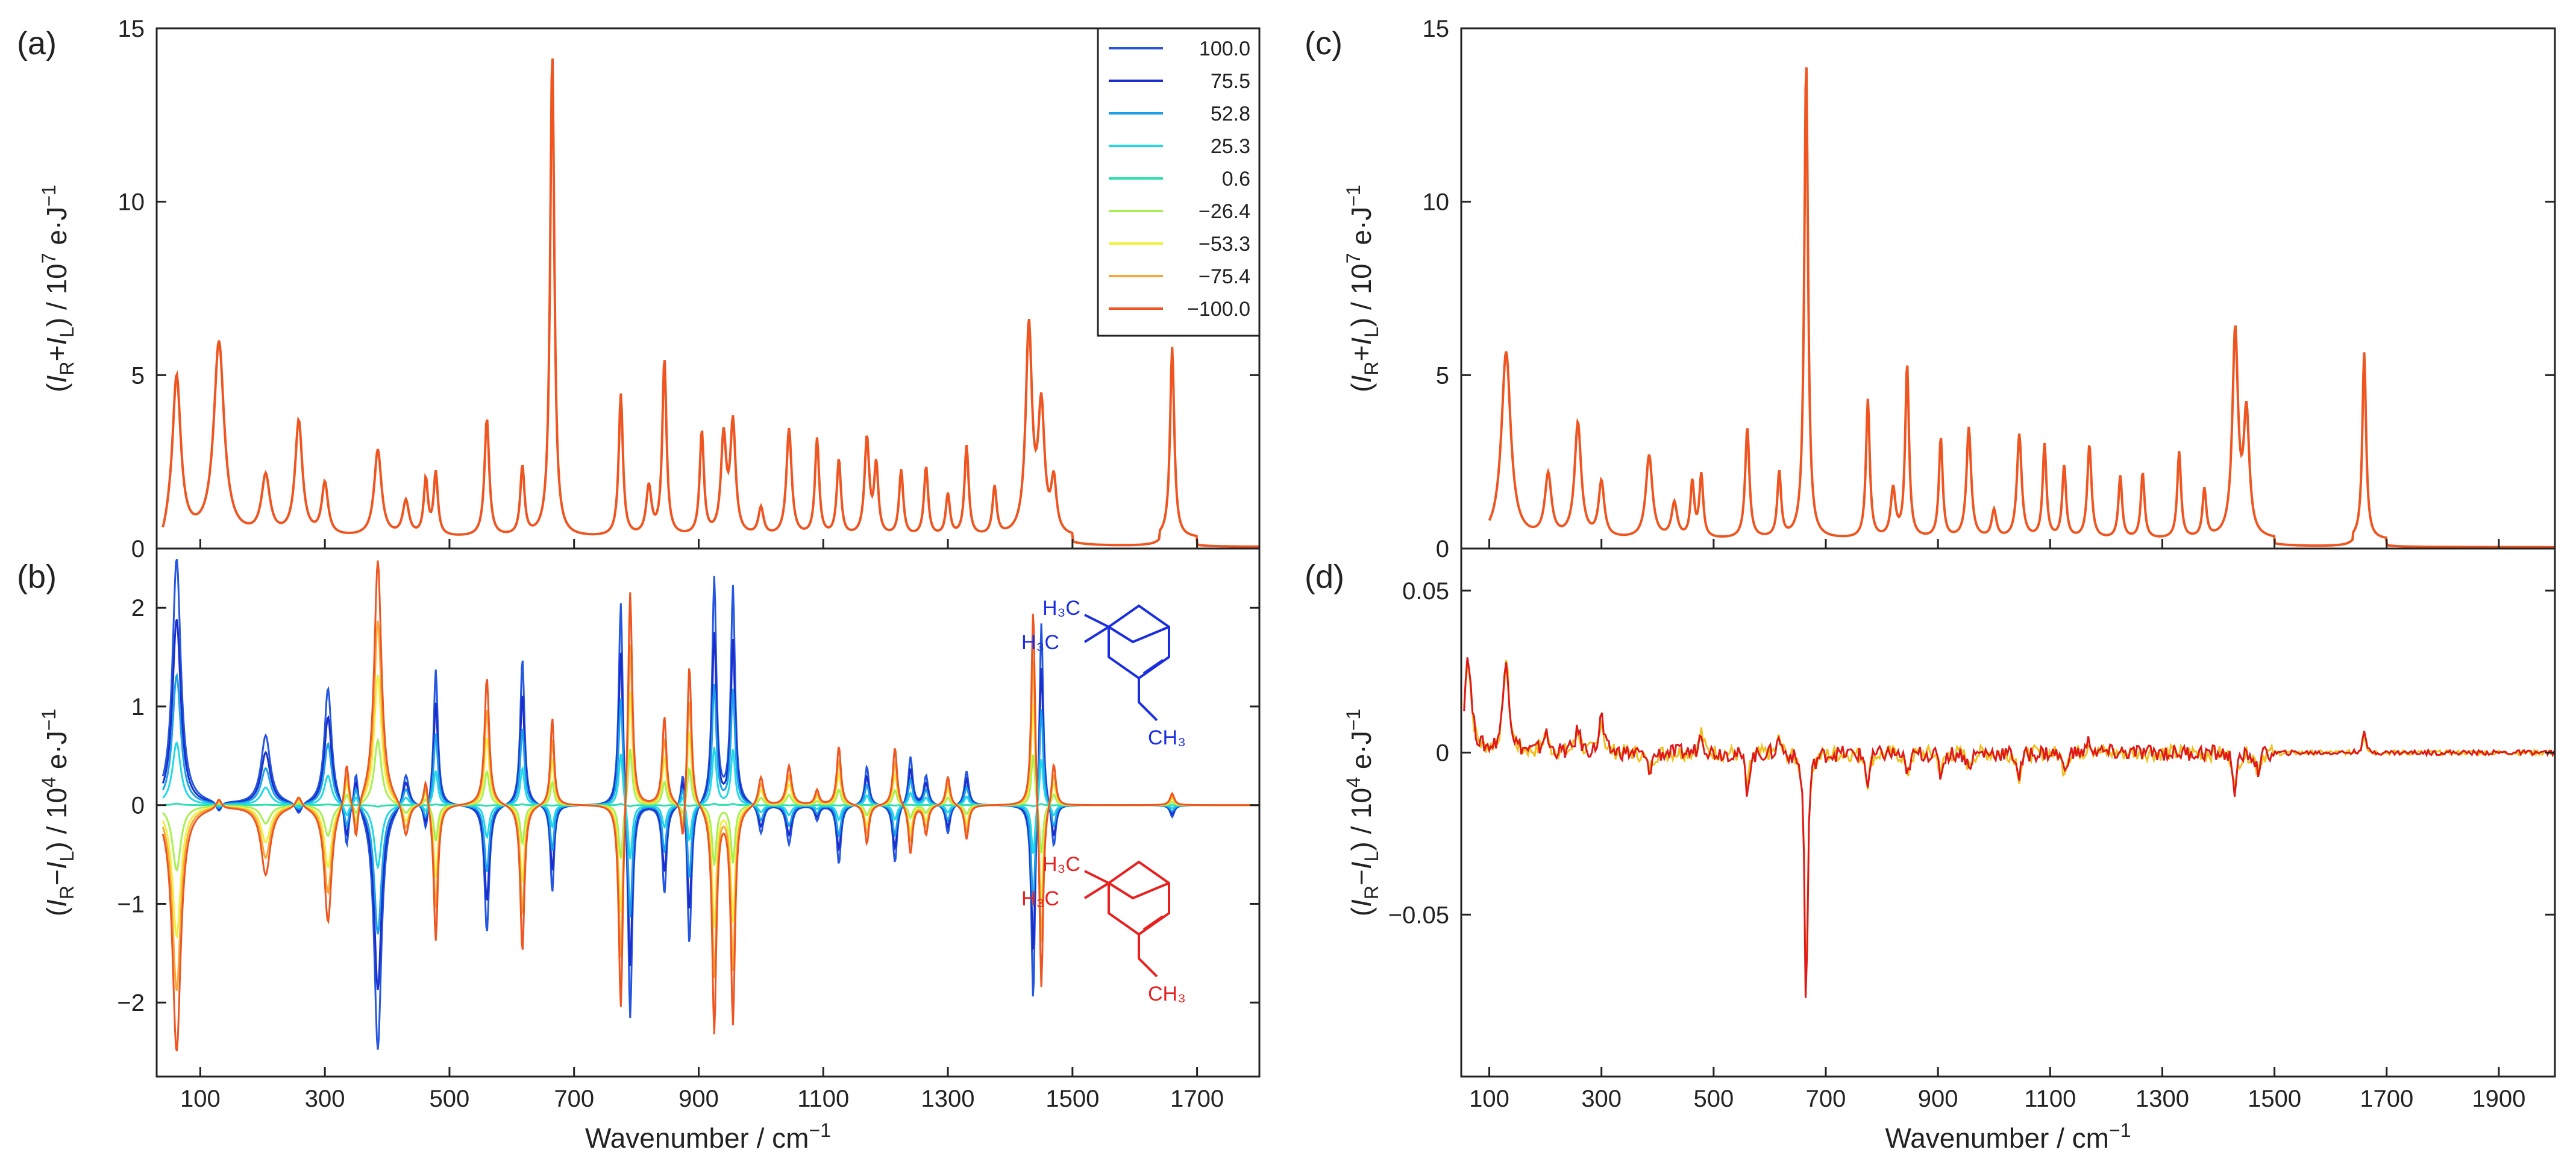  I want to click on legend-label: −100.0, so click(1218, 309).